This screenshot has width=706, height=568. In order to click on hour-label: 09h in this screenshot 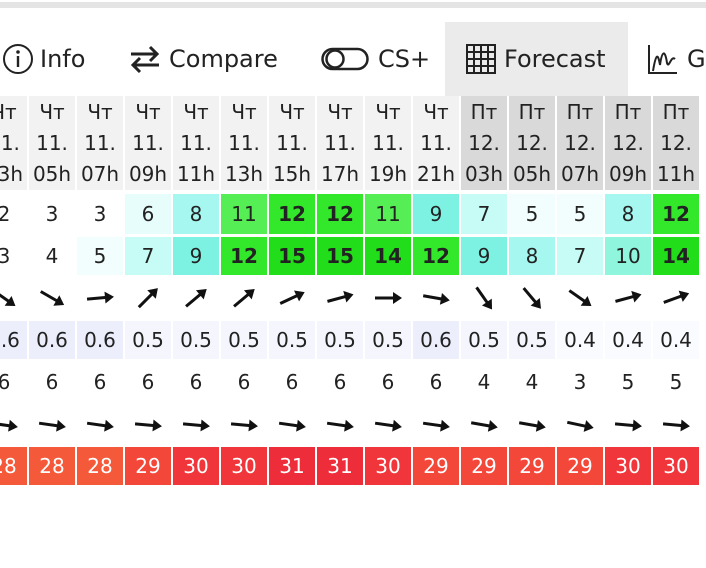, I will do `click(148, 174)`.